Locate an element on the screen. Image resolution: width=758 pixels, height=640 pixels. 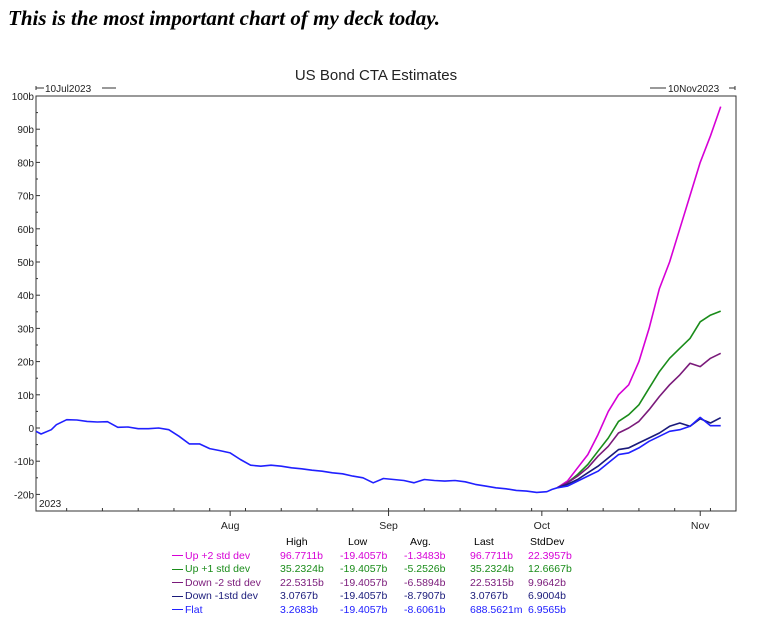
series-line-down-2-std-dev is located at coordinates (639, 420).